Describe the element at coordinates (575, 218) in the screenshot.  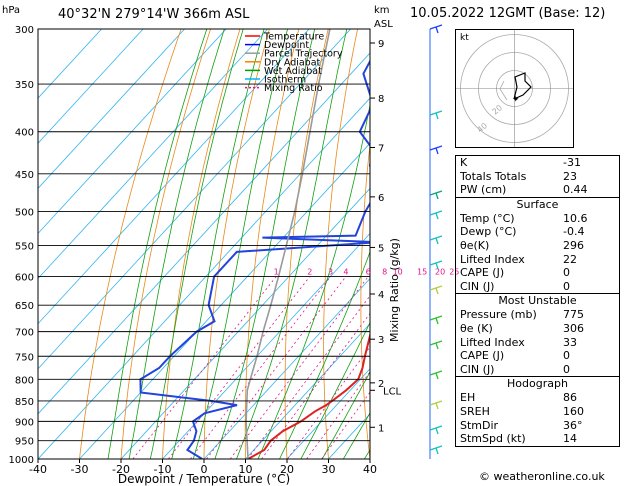
I see `index-value: 10.6` at that location.